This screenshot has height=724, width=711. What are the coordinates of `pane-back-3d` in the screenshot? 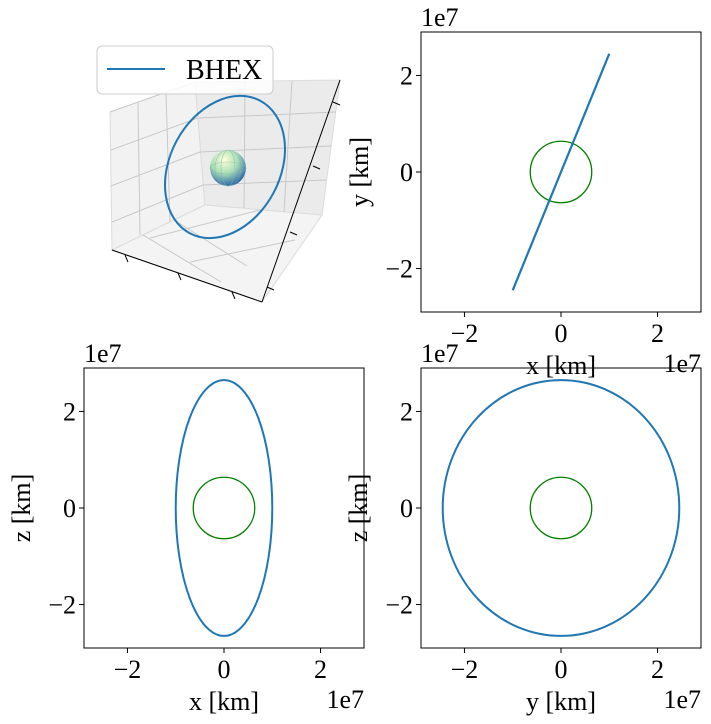 It's located at (267, 147).